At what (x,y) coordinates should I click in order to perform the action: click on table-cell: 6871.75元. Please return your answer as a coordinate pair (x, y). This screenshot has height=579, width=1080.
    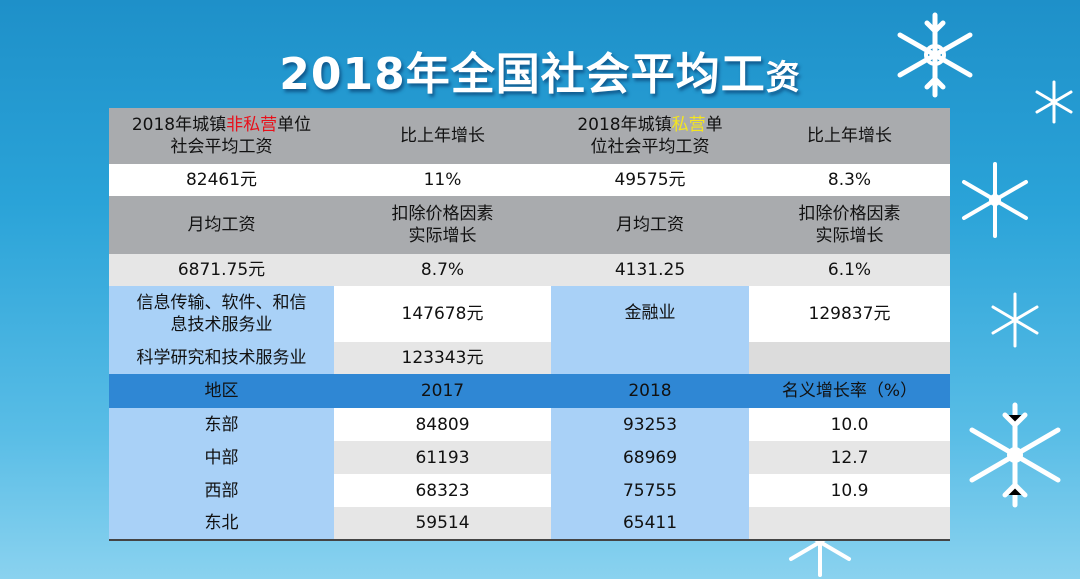
    Looking at the image, I should click on (221, 270).